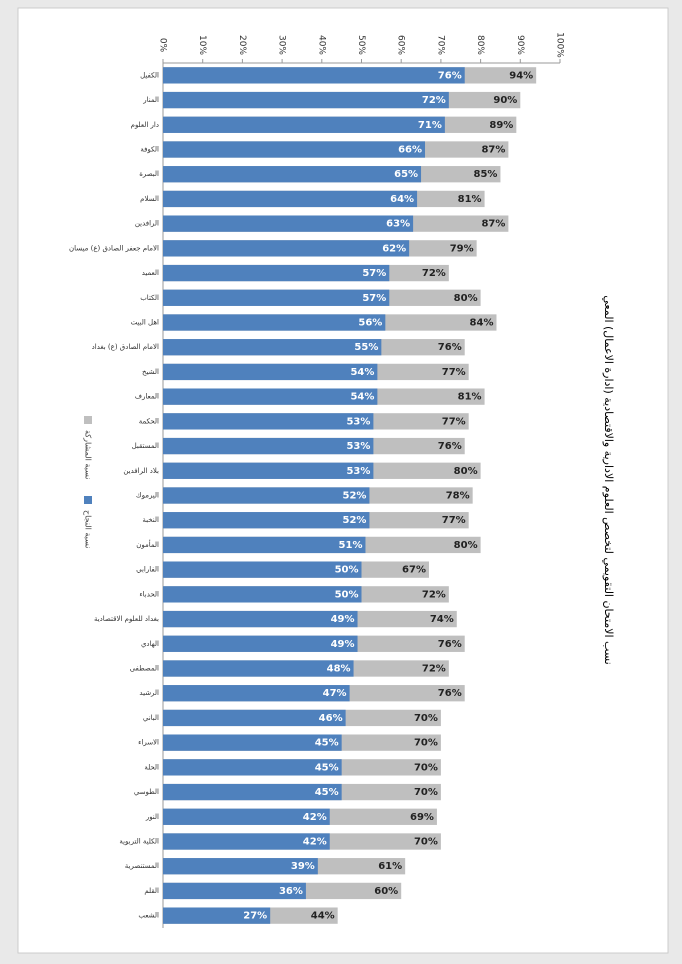 The image size is (682, 964). Describe the element at coordinates (141, 471) in the screenshot. I see `y-tick-label: بلاد الرافدين` at that location.